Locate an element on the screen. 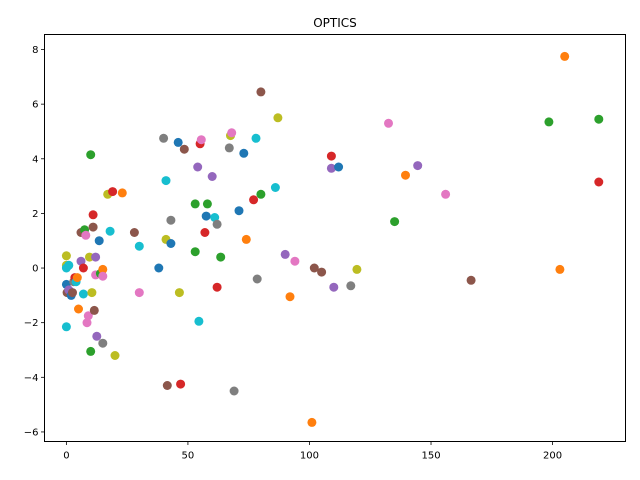 This screenshot has height=480, width=640. y-tick-label-2: −2 is located at coordinates (31, 323).